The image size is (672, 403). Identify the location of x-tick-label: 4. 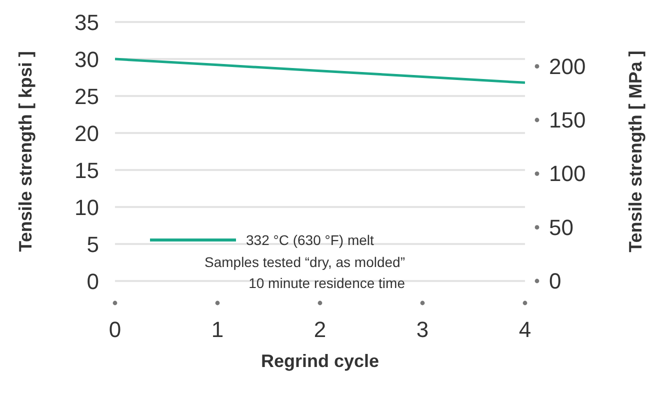
(525, 329).